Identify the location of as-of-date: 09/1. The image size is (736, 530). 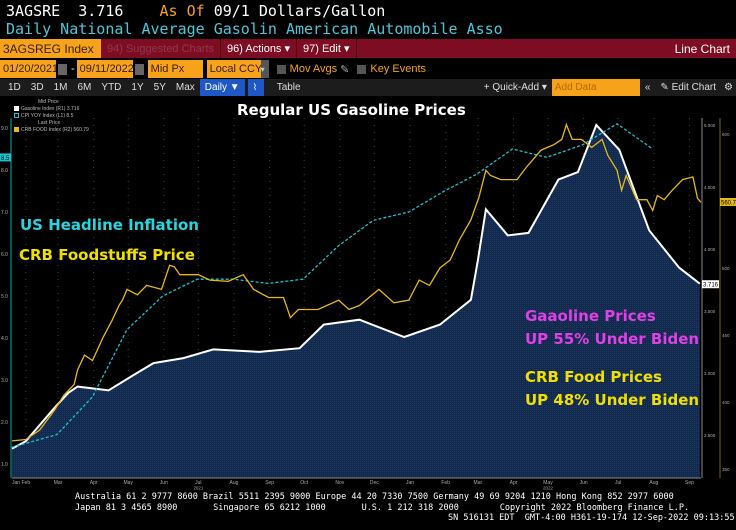
(231, 11).